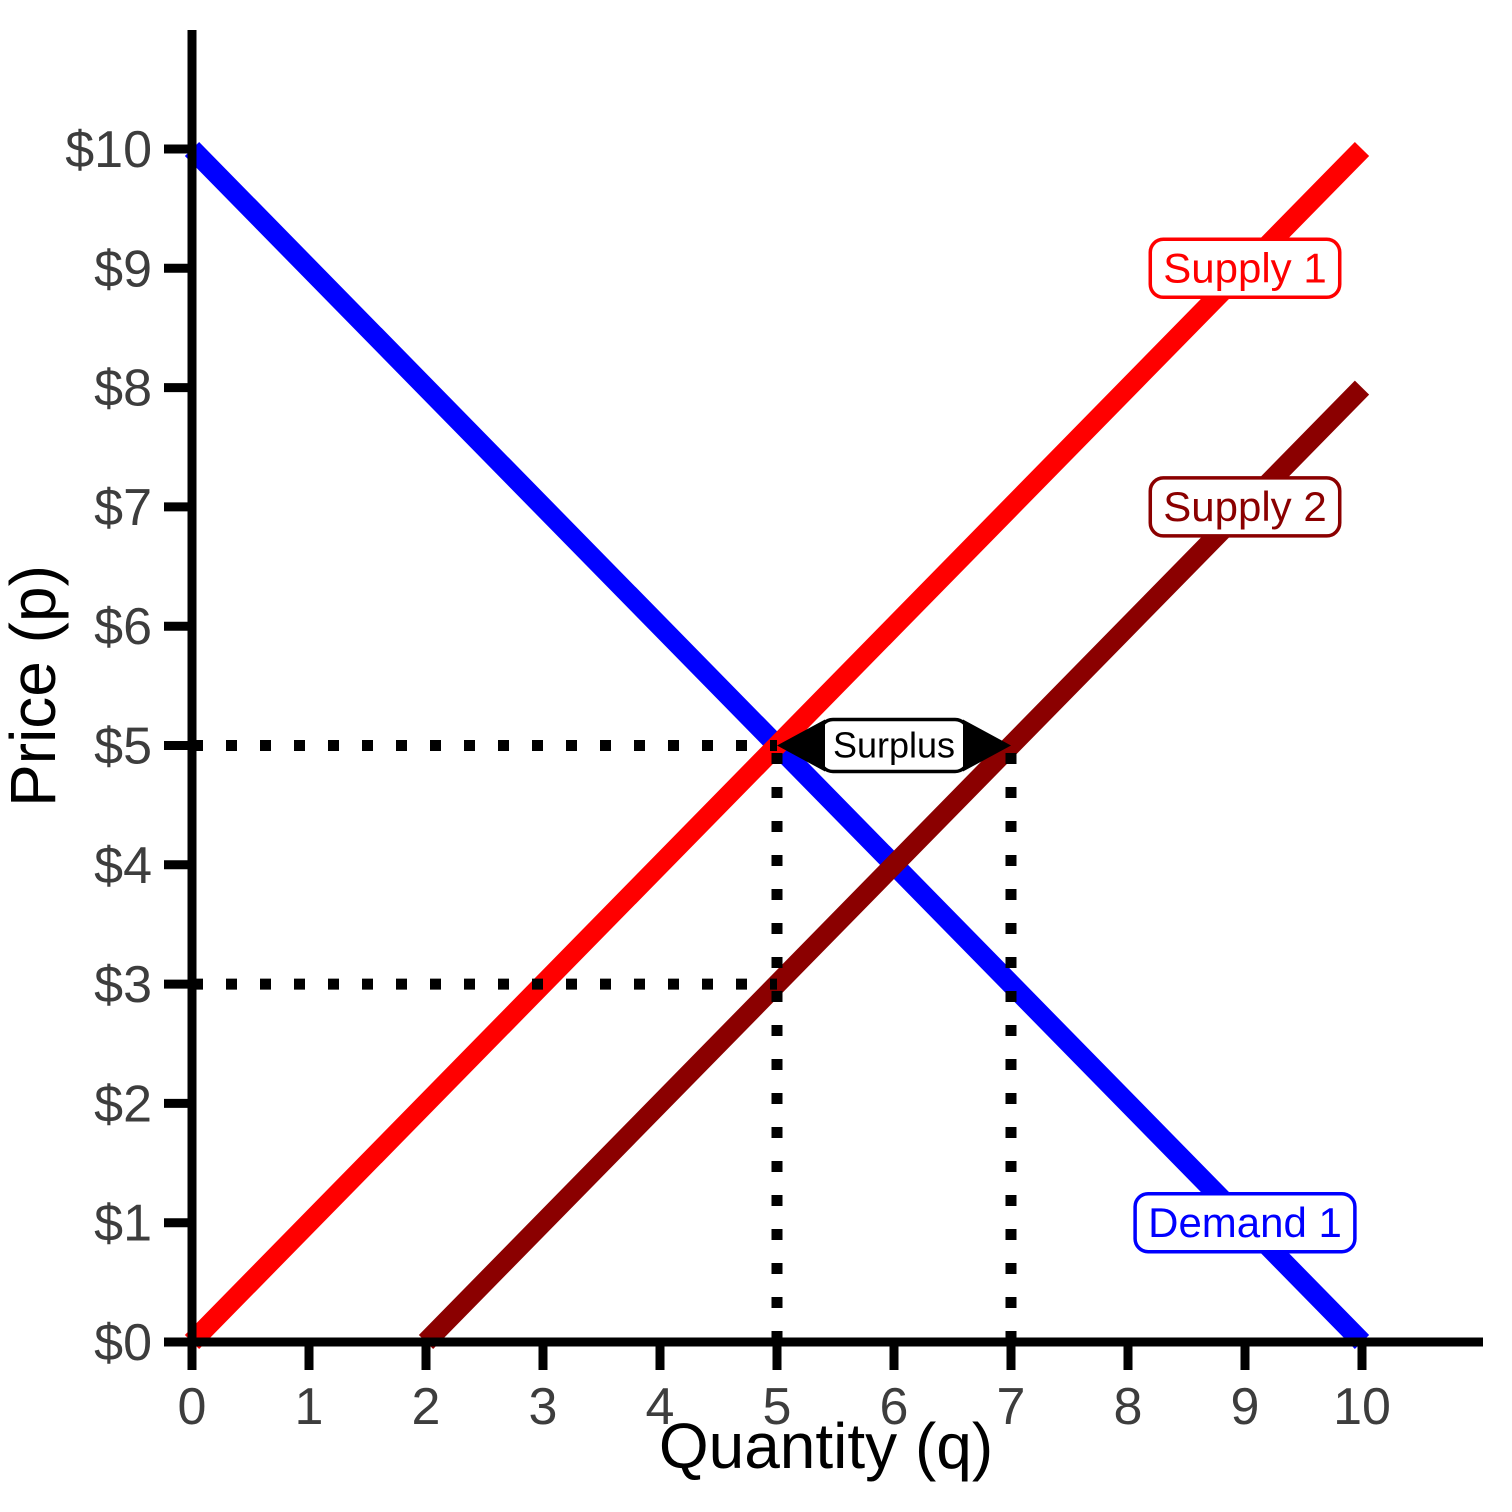  Describe the element at coordinates (123, 269) in the screenshot. I see `y-tick-label-9: $9` at that location.